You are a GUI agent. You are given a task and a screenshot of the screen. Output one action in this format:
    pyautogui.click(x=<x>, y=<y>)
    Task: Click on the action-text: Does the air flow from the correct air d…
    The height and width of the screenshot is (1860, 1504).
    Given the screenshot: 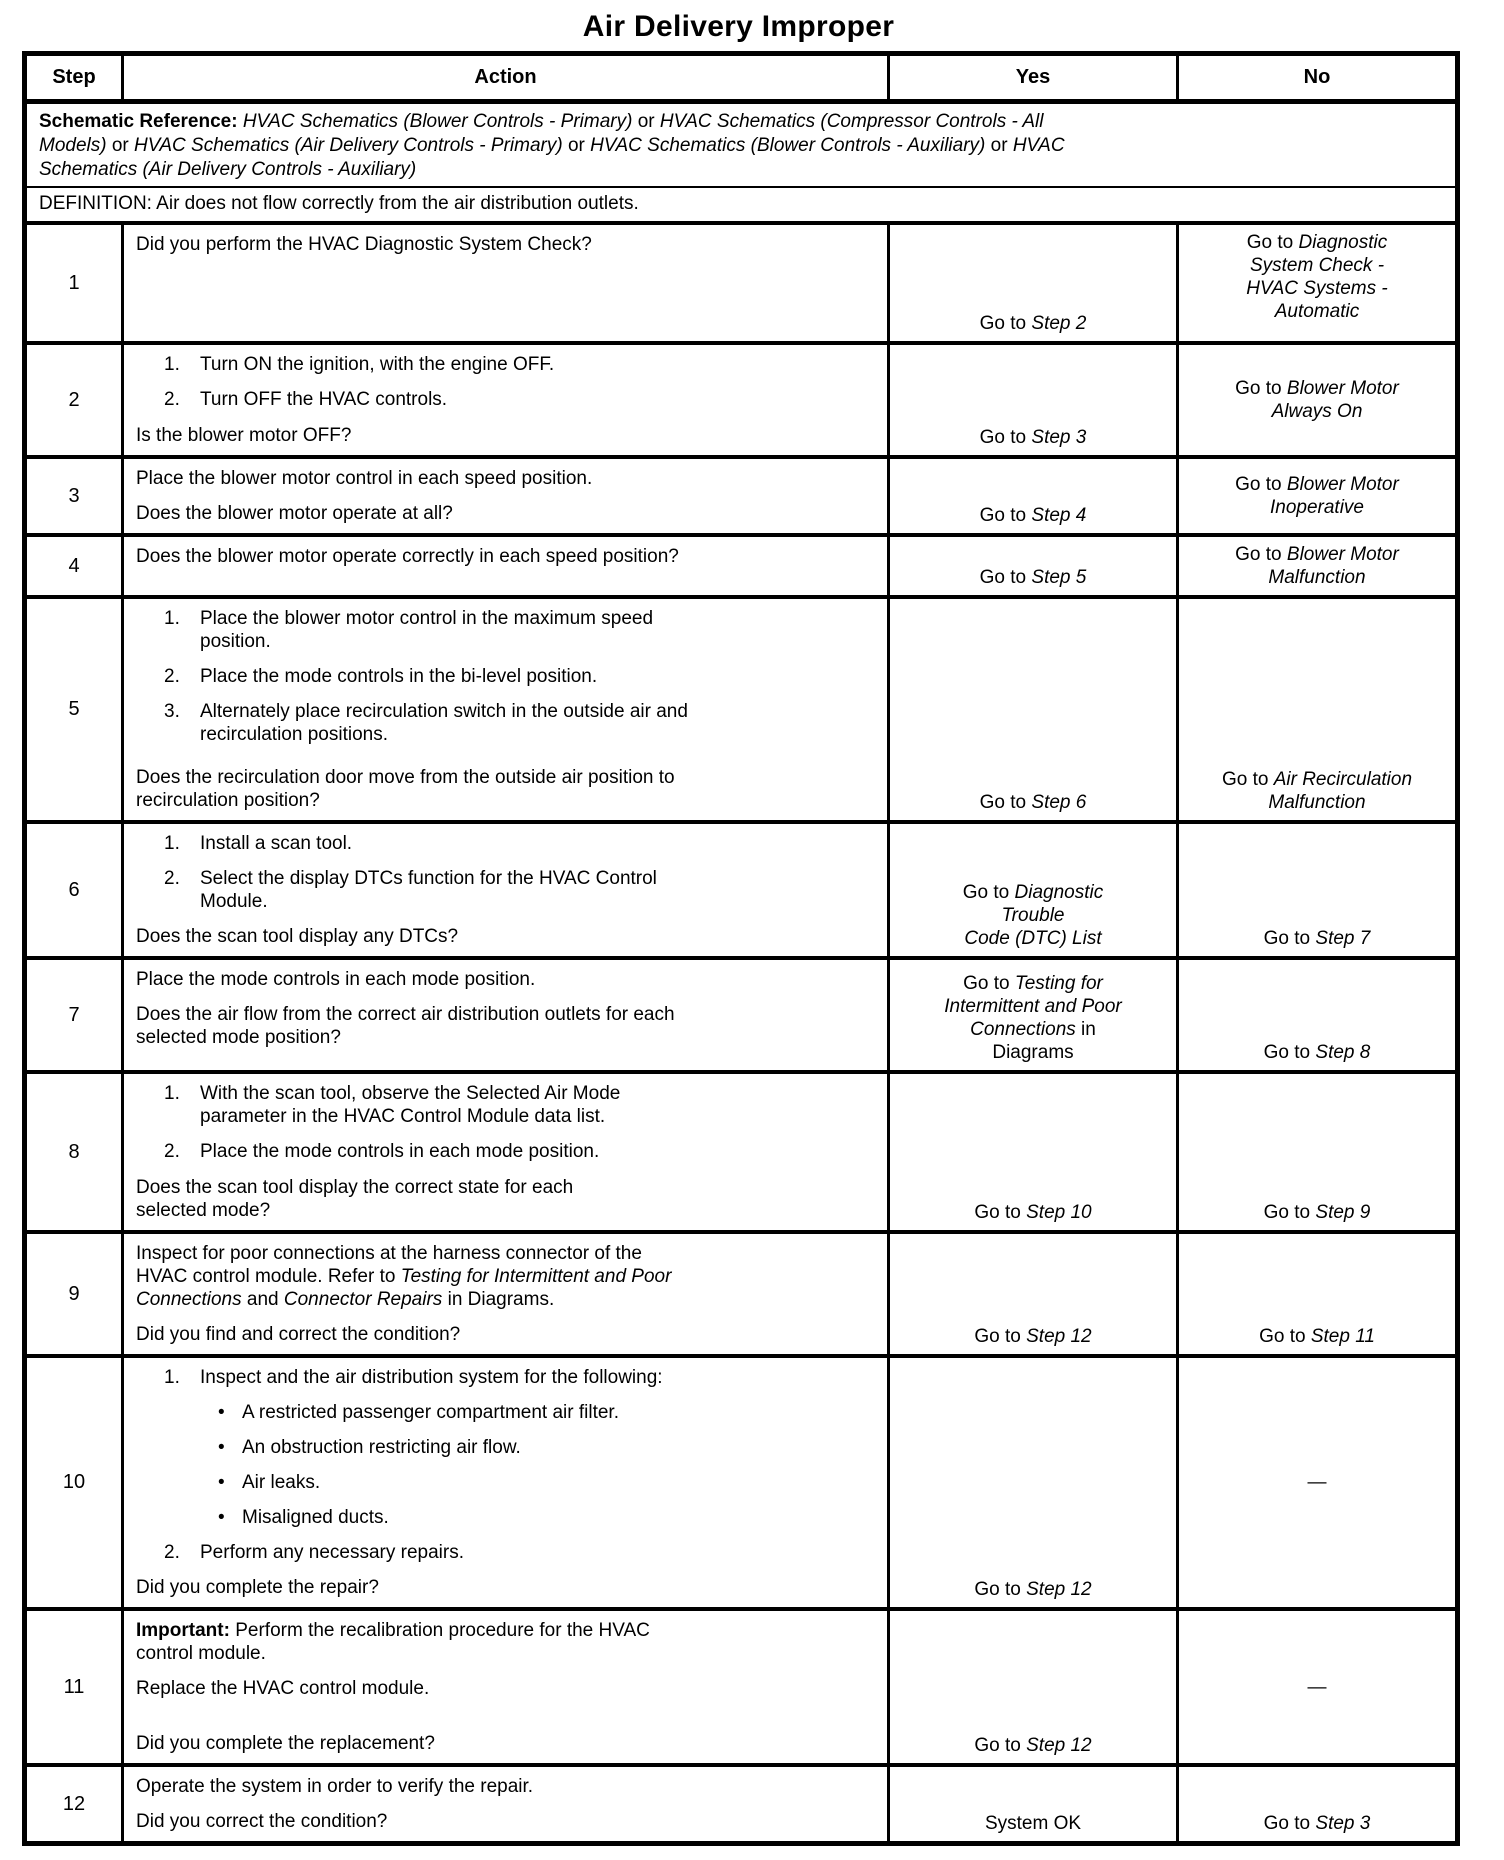 What is the action you would take?
    pyautogui.click(x=506, y=1026)
    